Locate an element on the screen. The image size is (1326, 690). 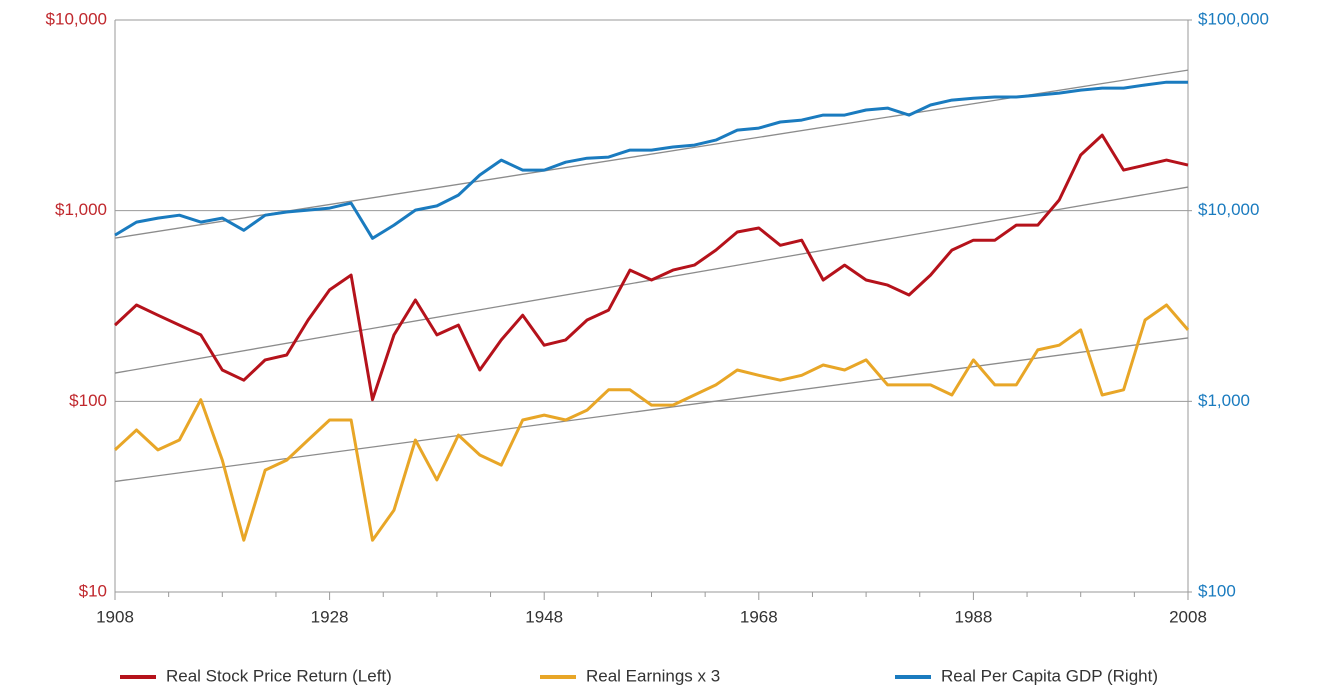
legend-label: Real Earnings x 3 is located at coordinates (653, 675).